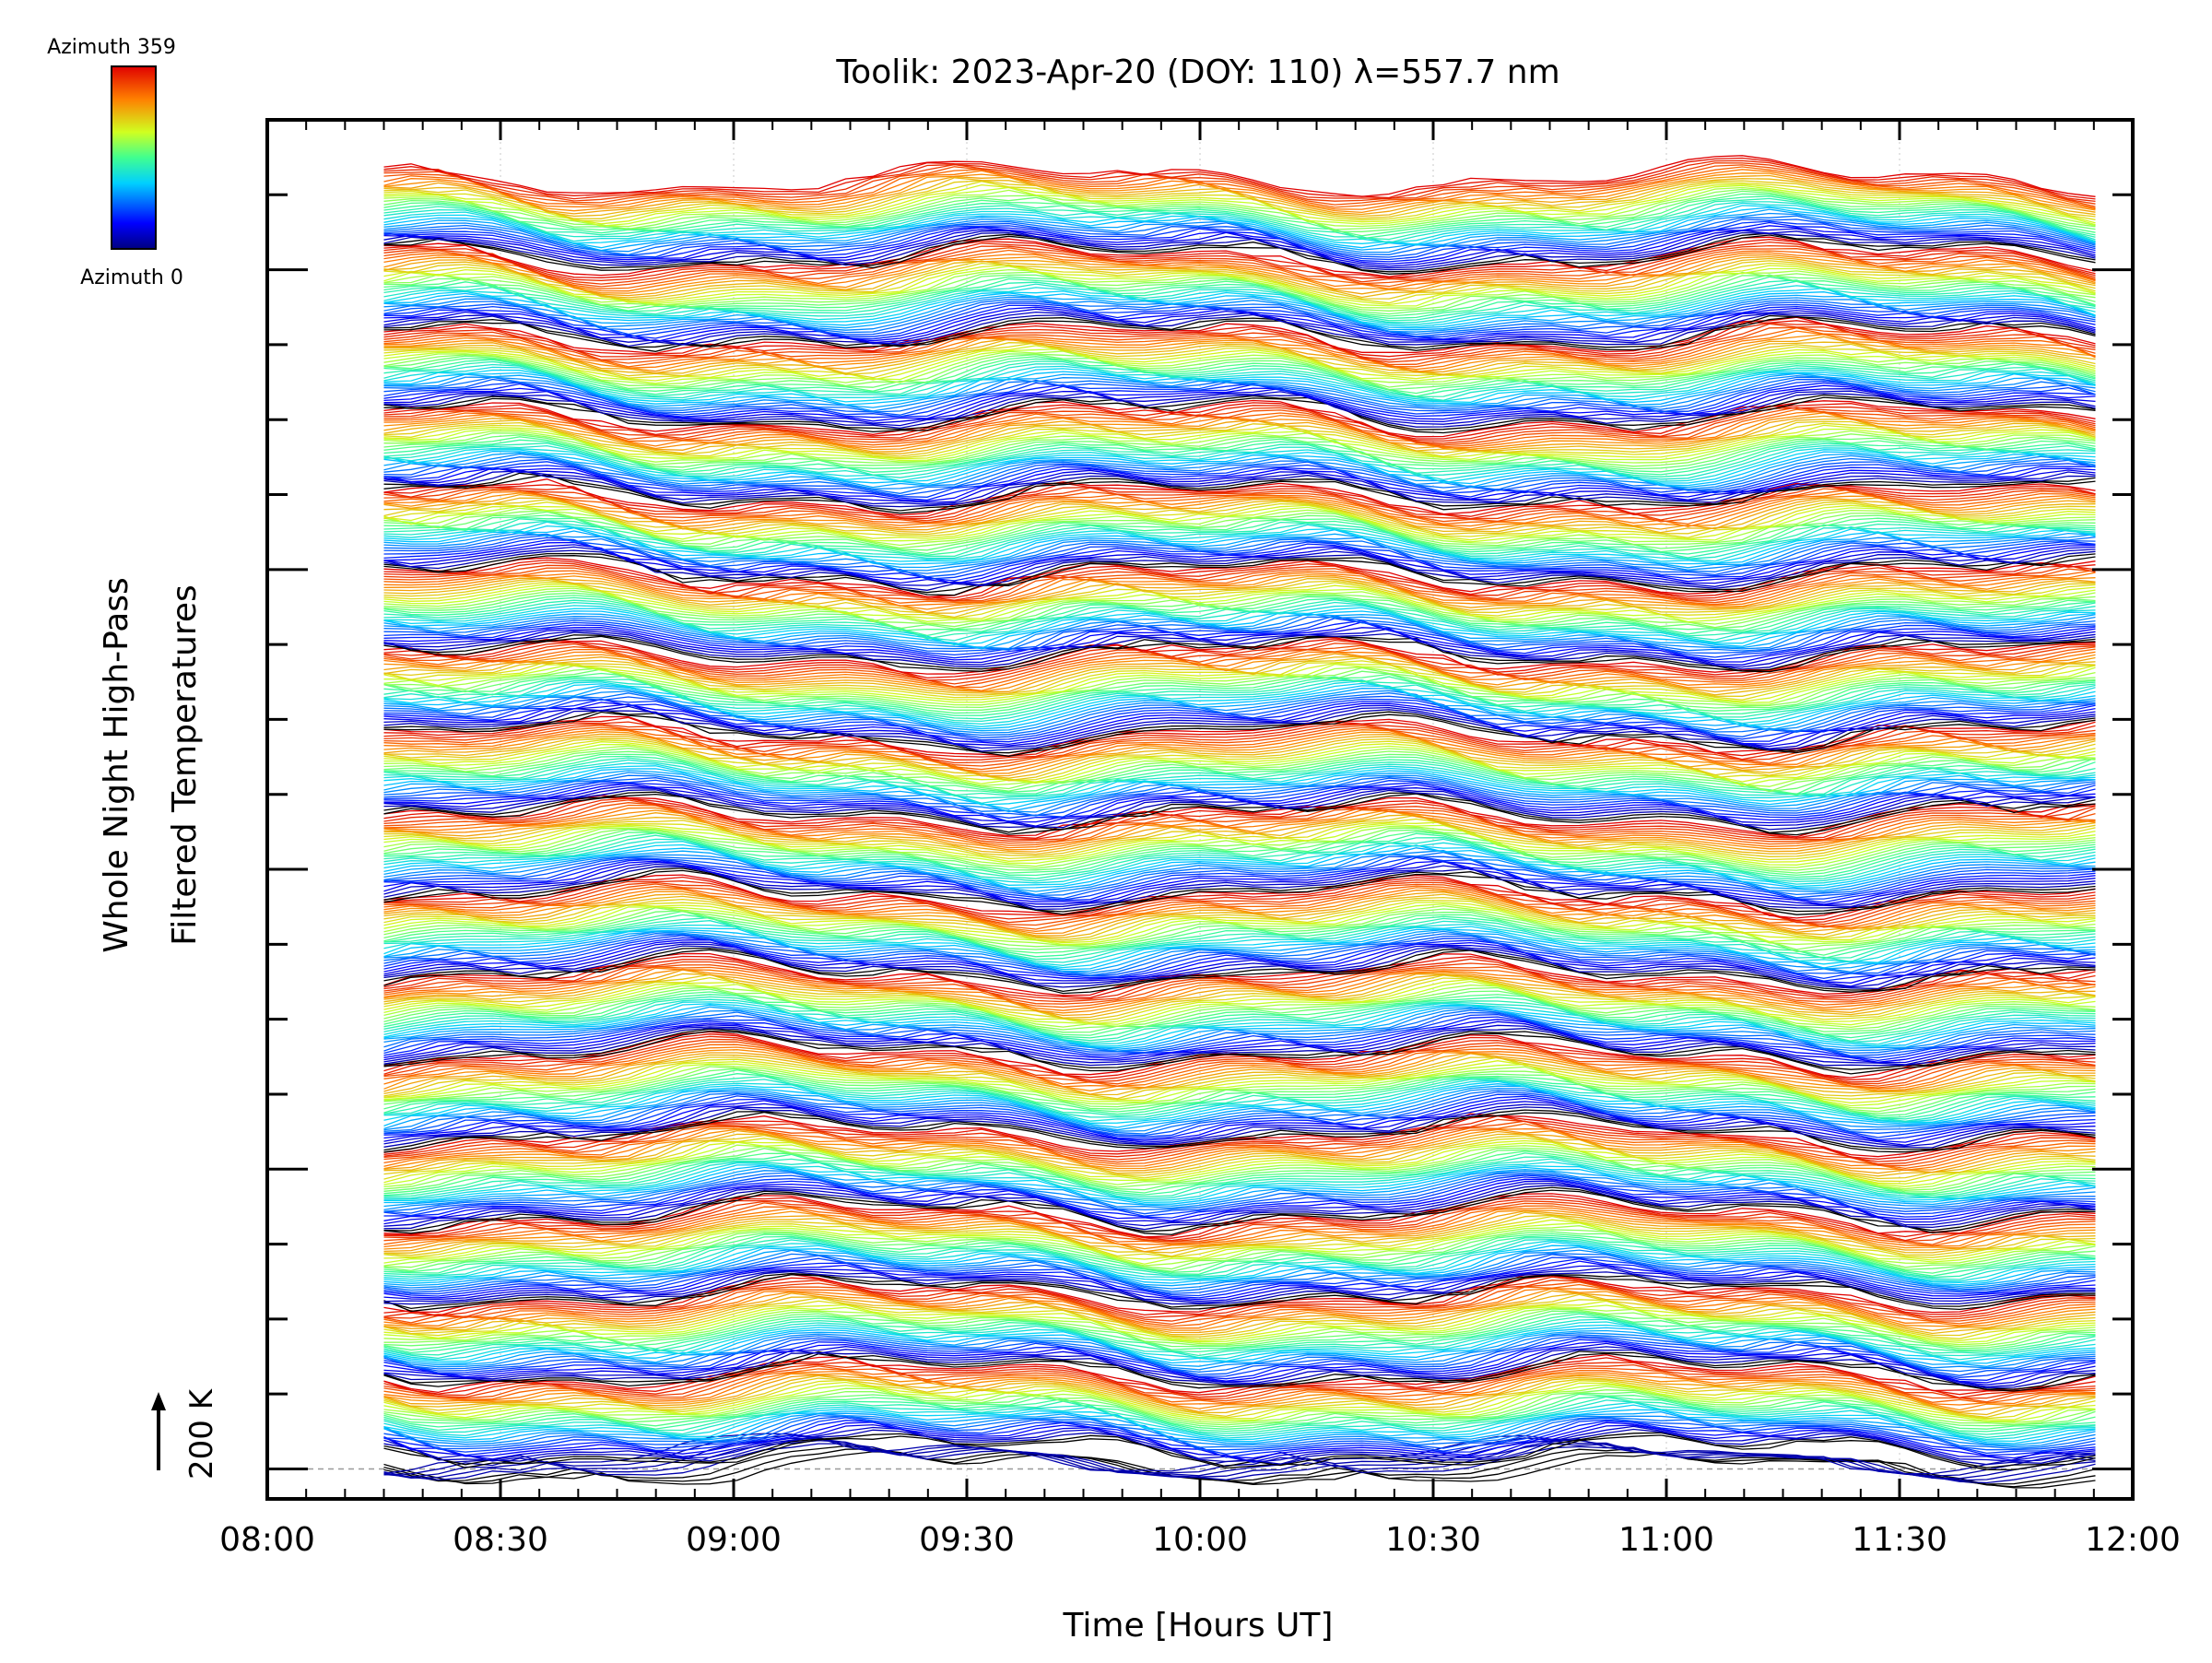 The width and height of the screenshot is (2212, 1663). What do you see at coordinates (116, 765) in the screenshot?
I see `y-axis-label-line-1: Whole Night High-Pass` at bounding box center [116, 765].